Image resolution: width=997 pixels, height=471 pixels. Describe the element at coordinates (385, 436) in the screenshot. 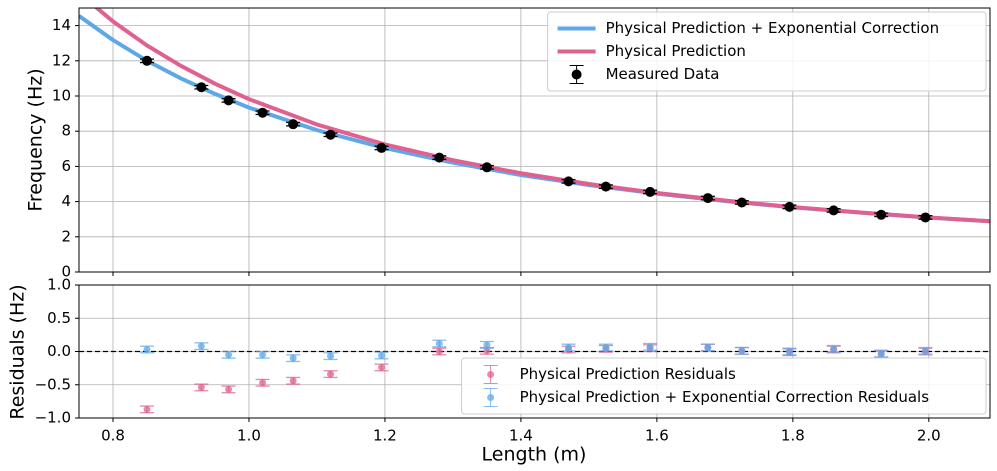

I see `x-tick-label: 1.2` at that location.